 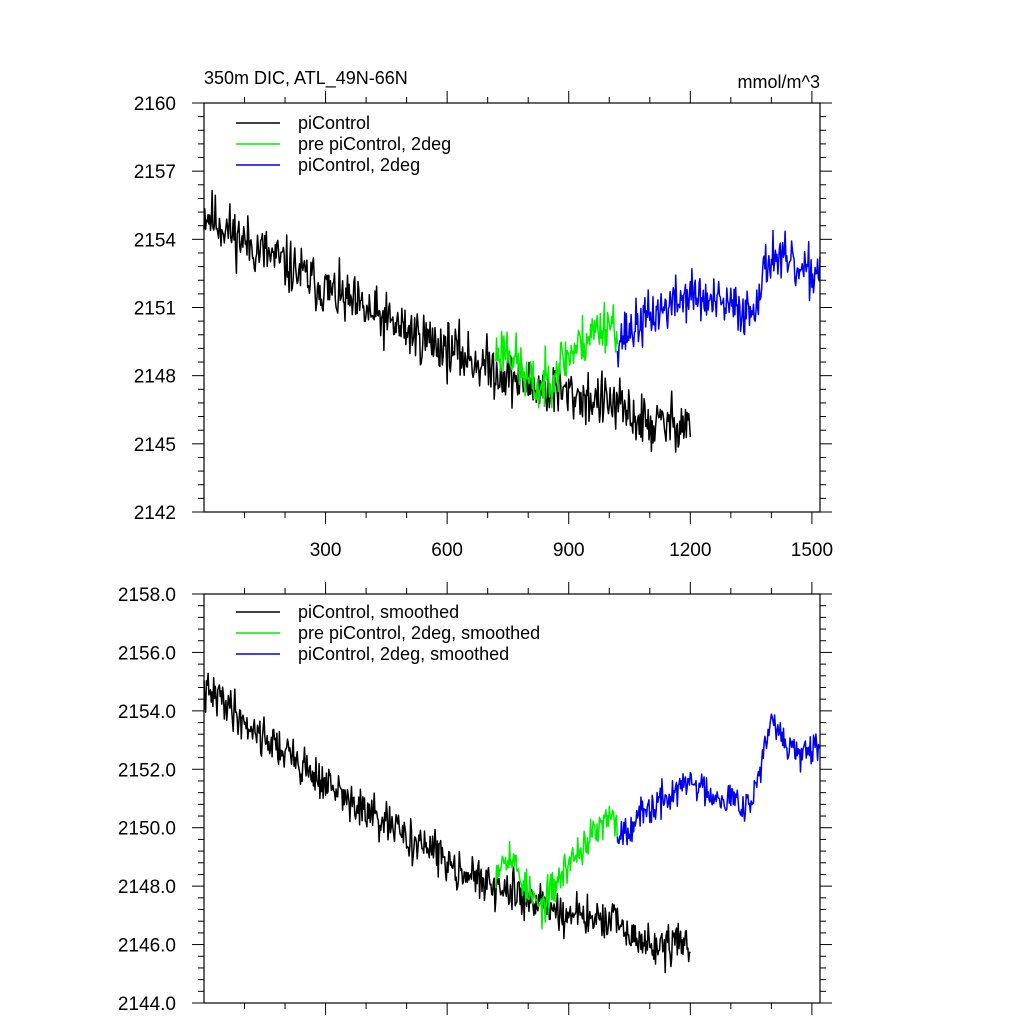 I want to click on y-tick-label: 2158.0, so click(x=147, y=595).